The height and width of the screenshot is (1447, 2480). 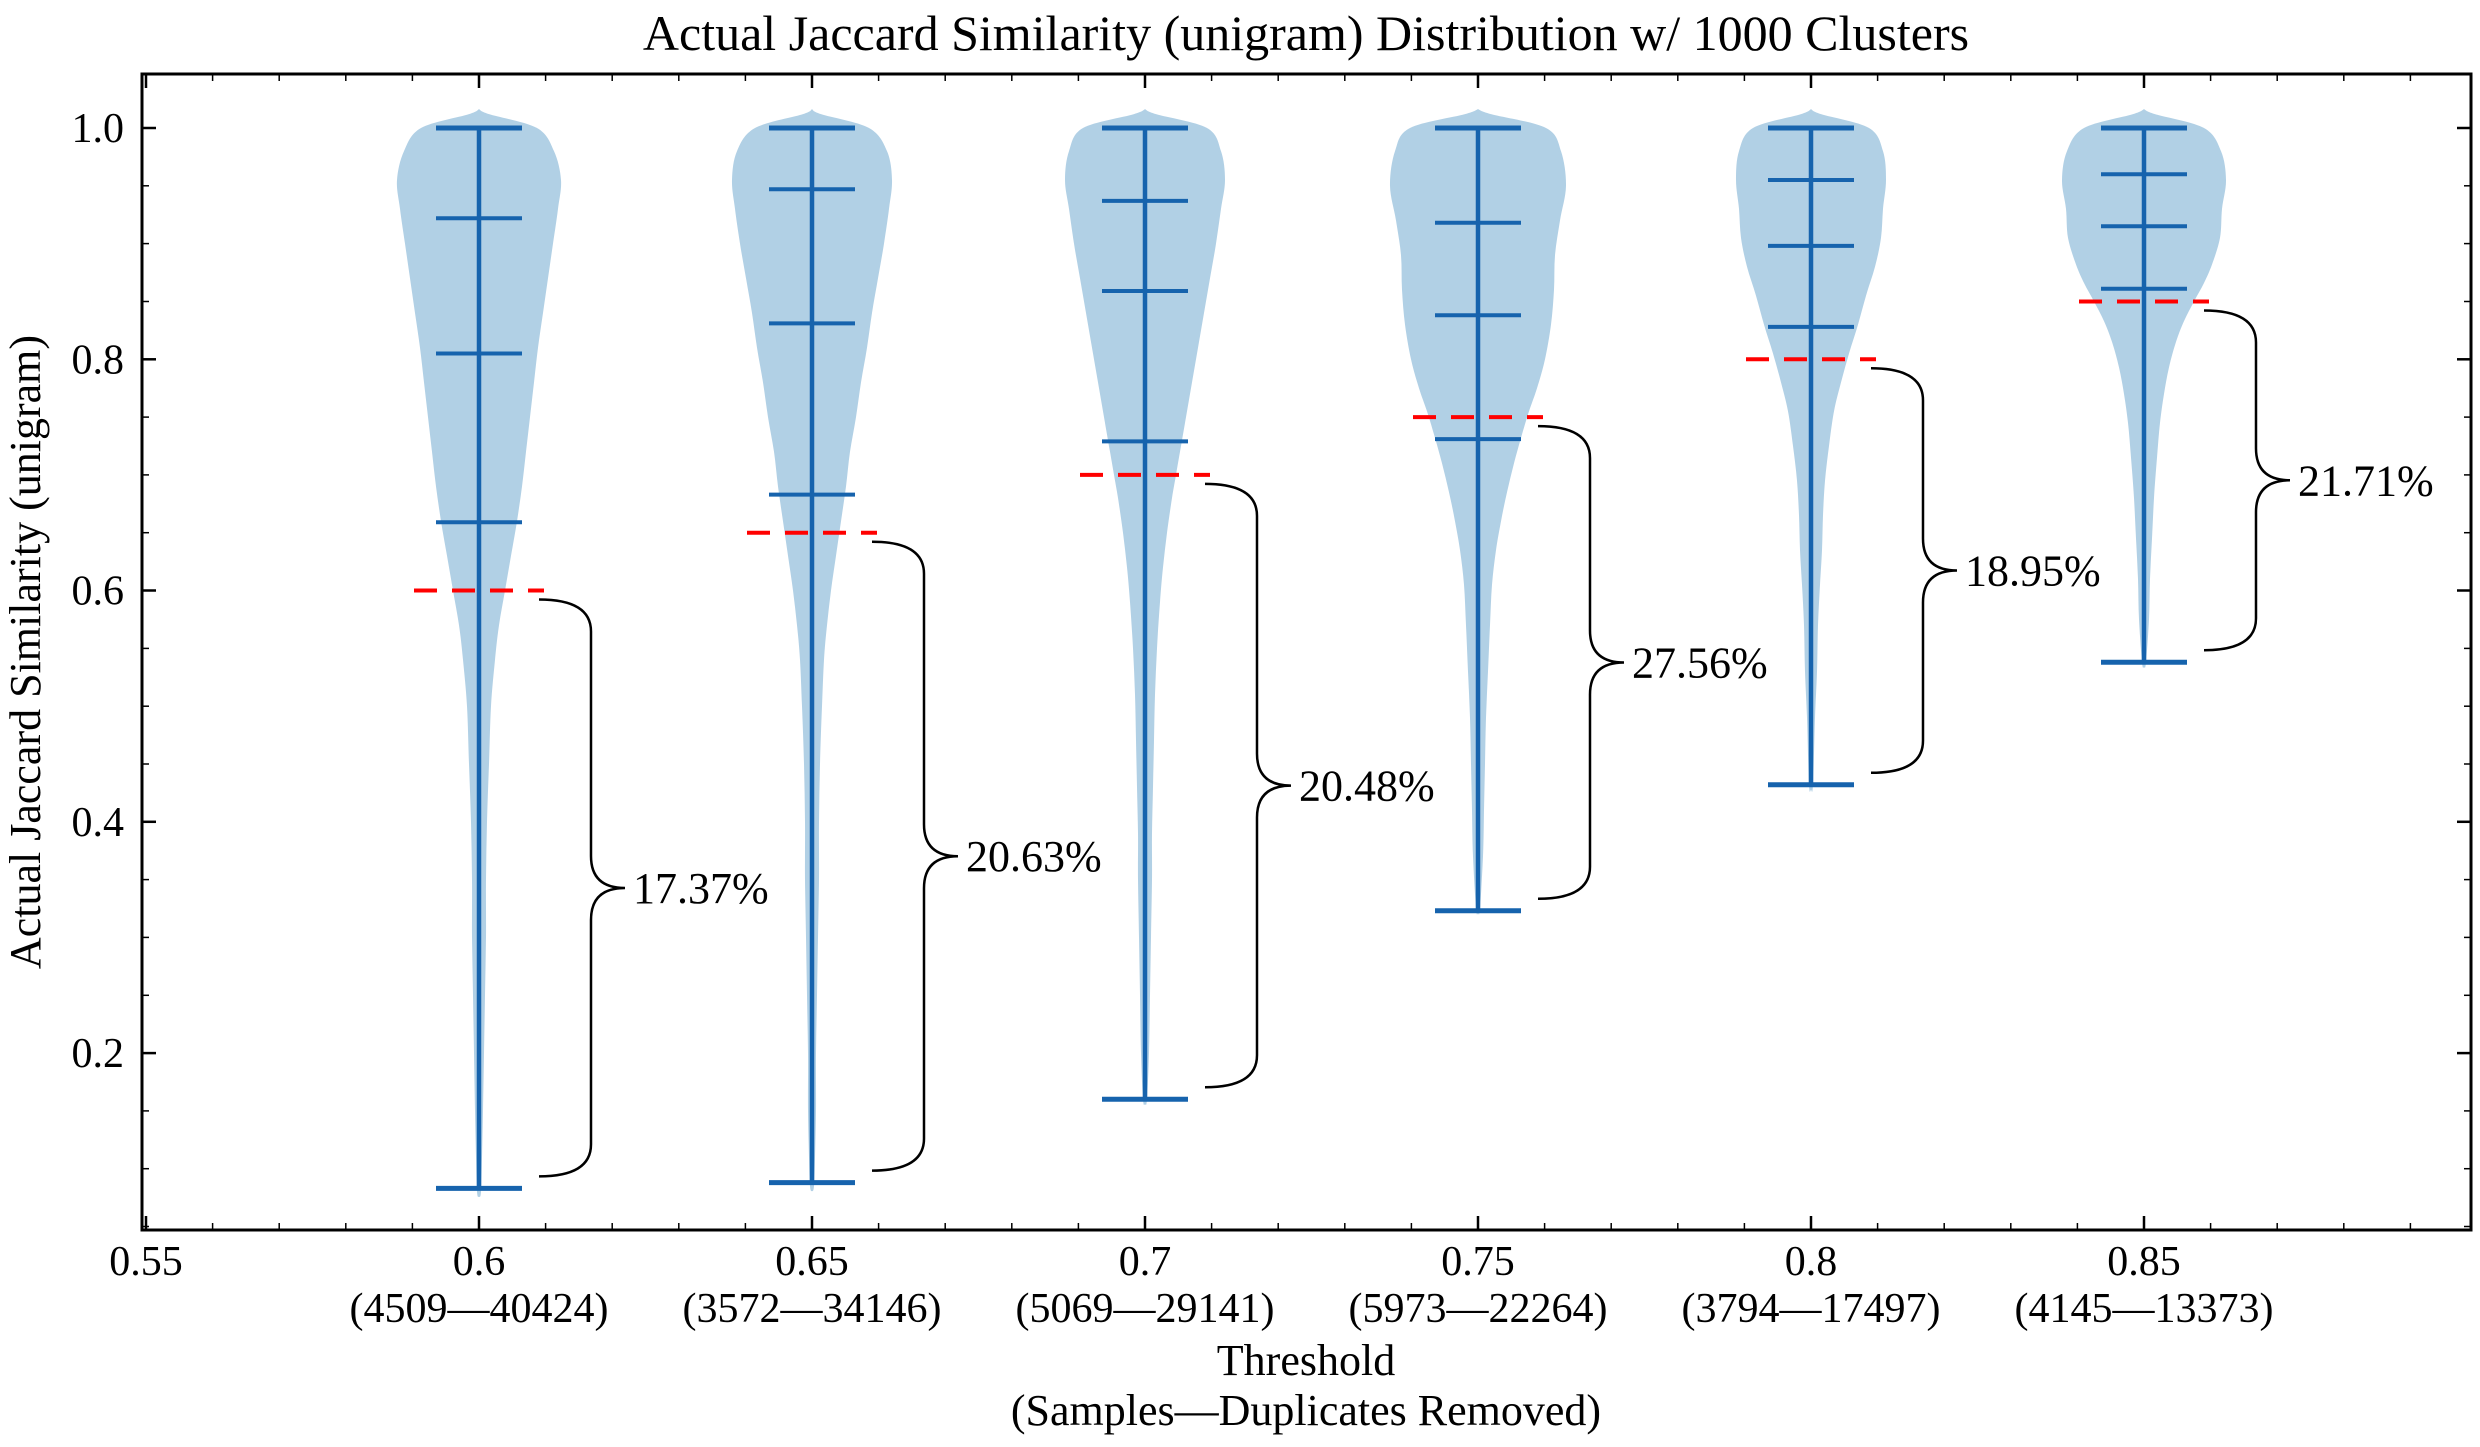 What do you see at coordinates (701, 888) in the screenshot?
I see `pct-below-threshold-label: 17.37%` at bounding box center [701, 888].